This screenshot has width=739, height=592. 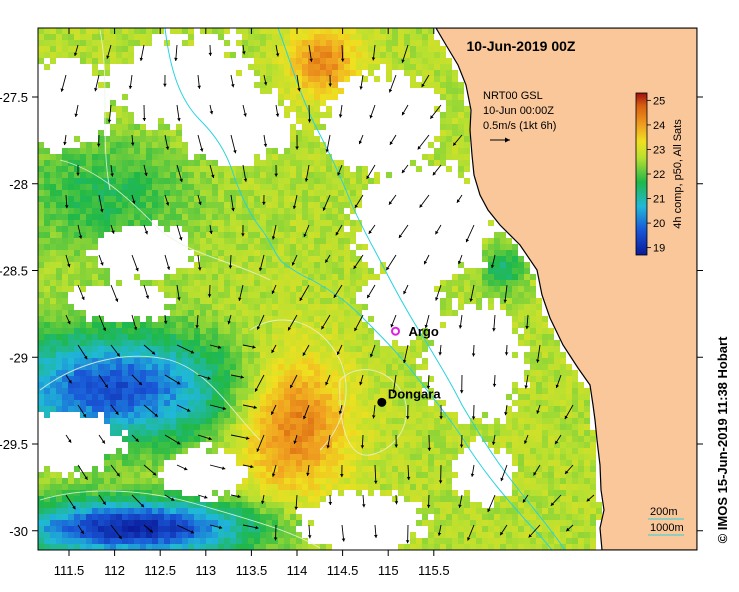 What do you see at coordinates (667, 528) in the screenshot?
I see `depth-legend-1000m: 1000m` at bounding box center [667, 528].